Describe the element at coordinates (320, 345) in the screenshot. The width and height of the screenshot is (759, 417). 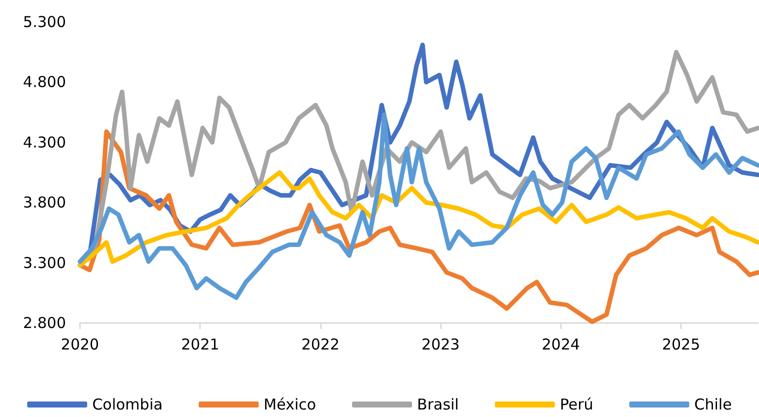
I see `x-tick-label: 2022` at that location.